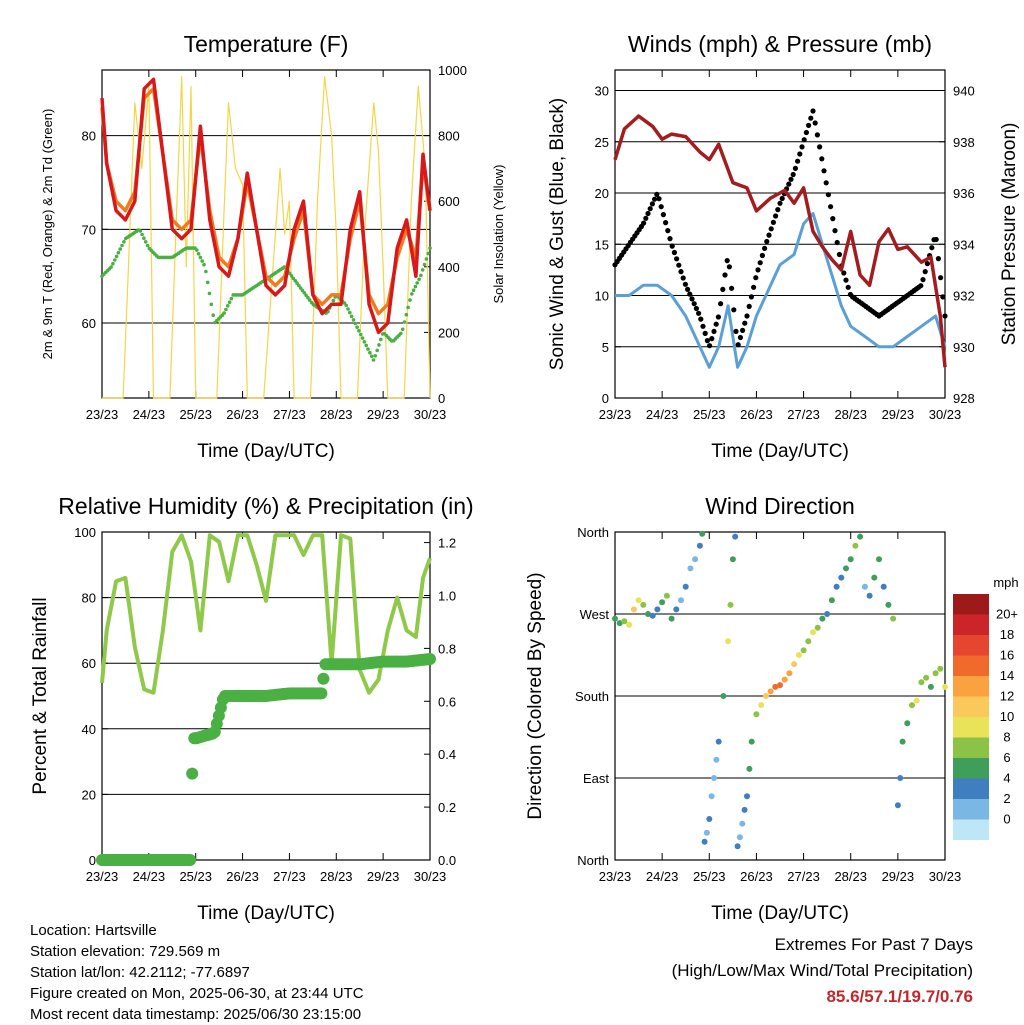 This screenshot has height=1025, width=1024. I want to click on panel1-ytick-label: 20, so click(602, 193).